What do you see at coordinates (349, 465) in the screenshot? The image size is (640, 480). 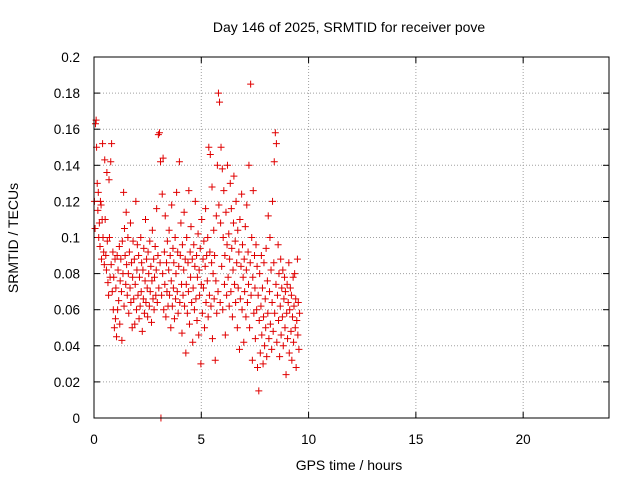 I see `x-axis-title: GPS time / hours` at bounding box center [349, 465].